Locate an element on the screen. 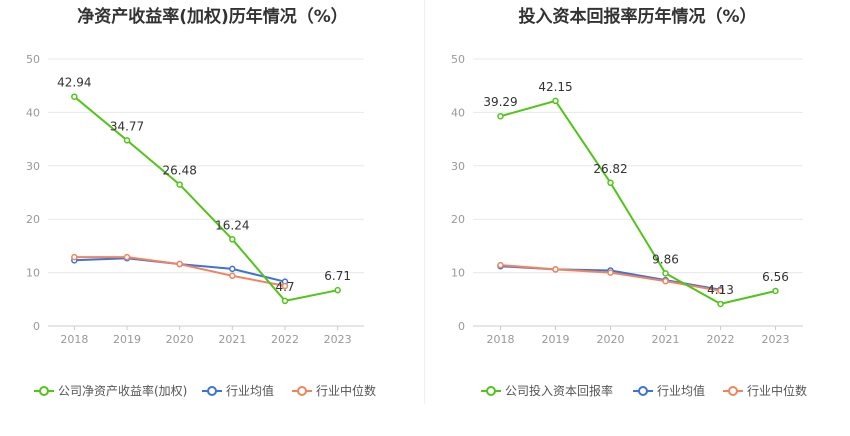 The height and width of the screenshot is (436, 850). legend-company-label: 公司投入资本回报率 is located at coordinates (559, 391).